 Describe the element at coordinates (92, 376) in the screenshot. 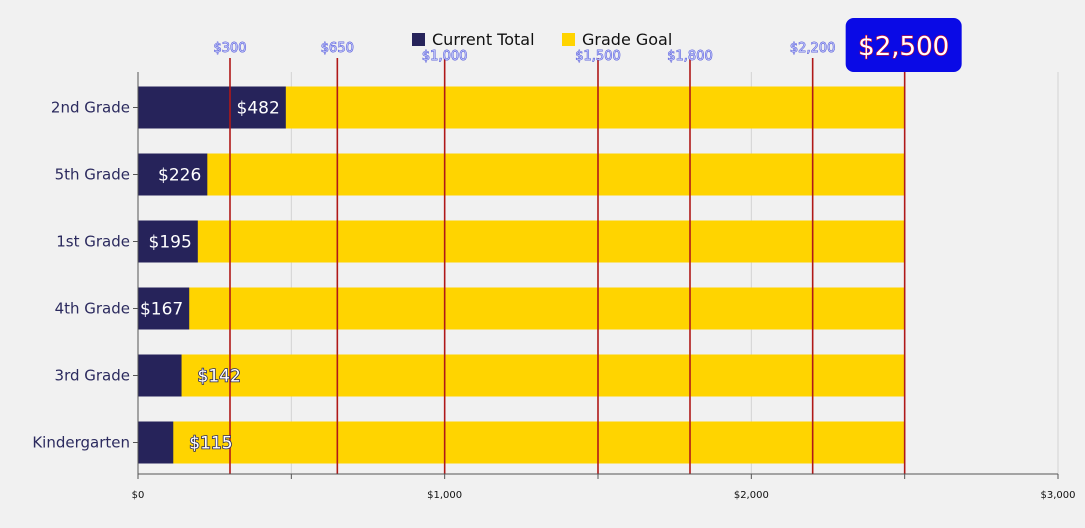

I see `category-label: 3rd Grade` at that location.